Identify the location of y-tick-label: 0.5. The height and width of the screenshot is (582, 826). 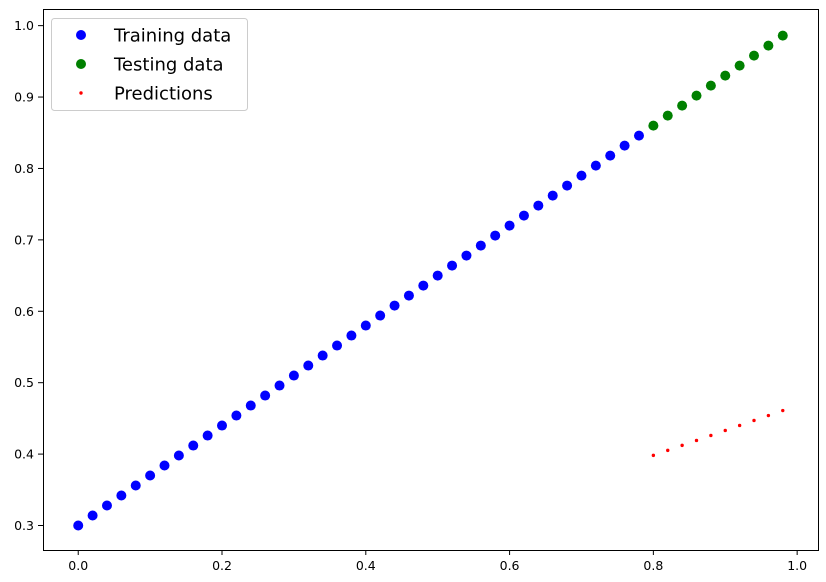
(24, 382).